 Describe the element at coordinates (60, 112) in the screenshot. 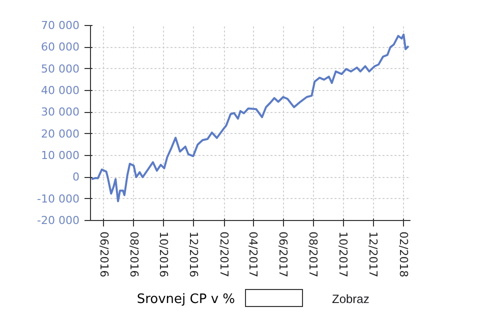

I see `y-tick-label: 30 000` at that location.